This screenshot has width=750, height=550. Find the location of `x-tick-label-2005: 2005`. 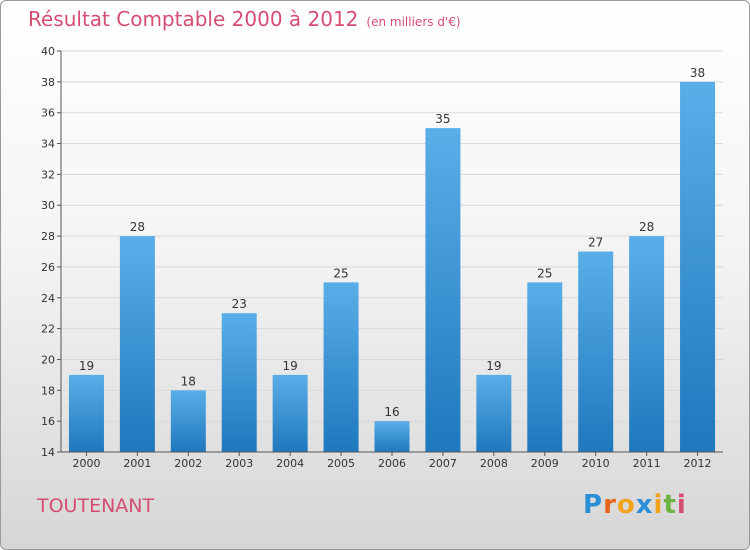

x-tick-label-2005: 2005 is located at coordinates (341, 463).